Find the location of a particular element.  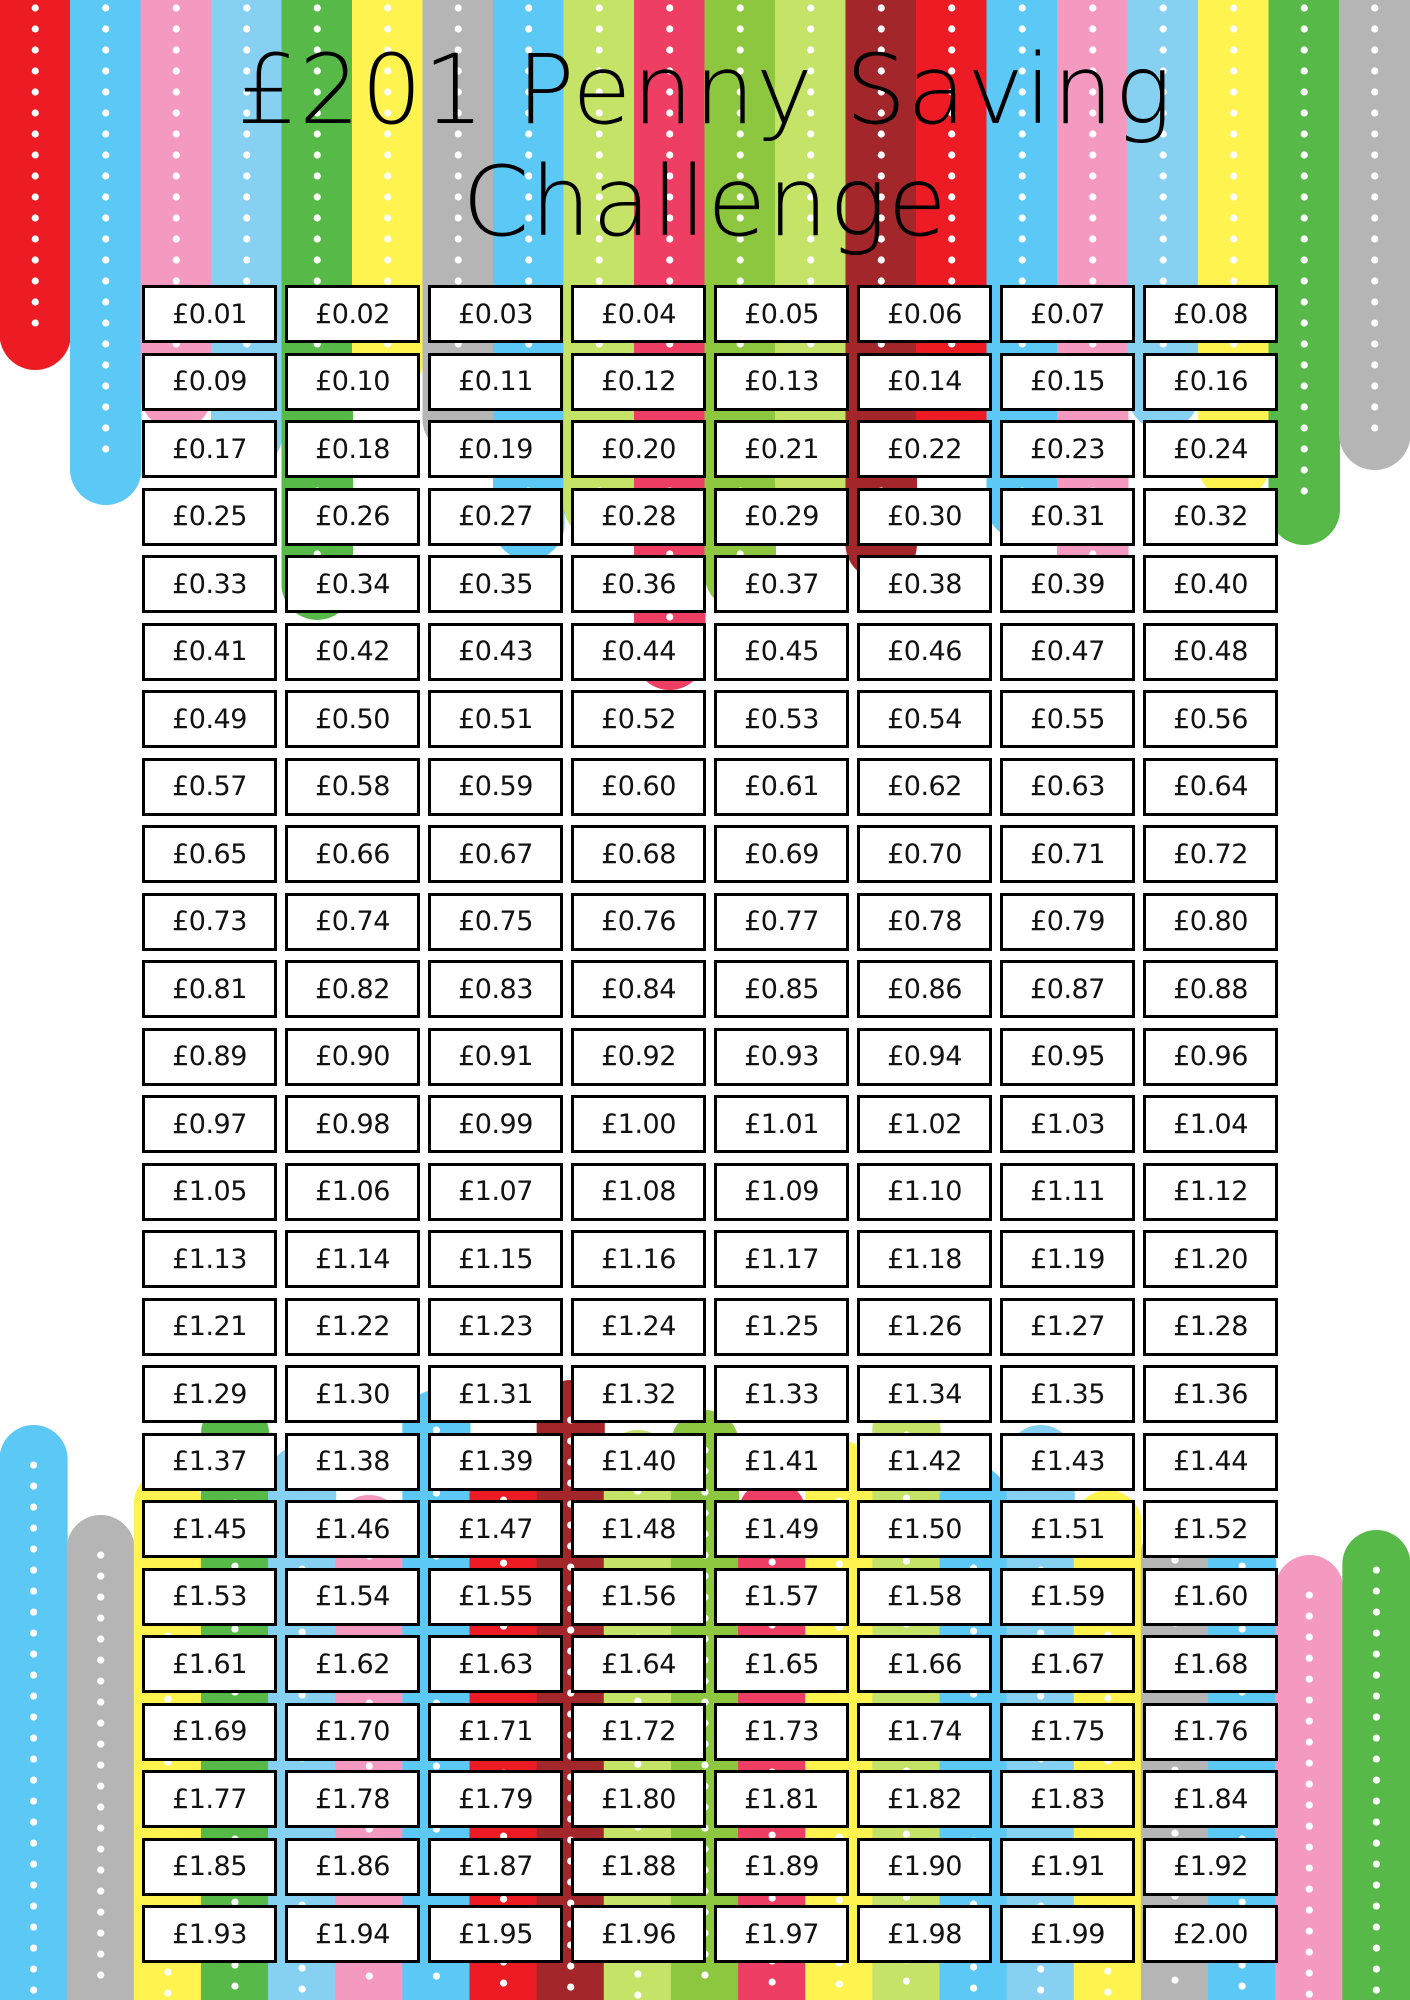

amount-box: £0.60 is located at coordinates (638, 786).